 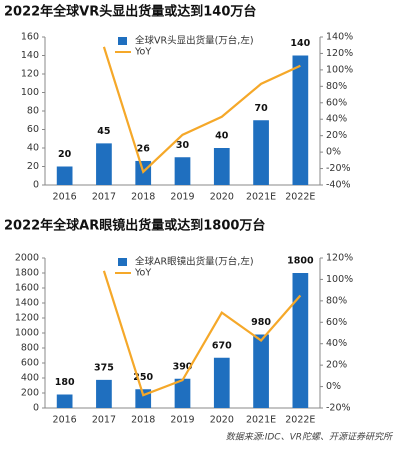 What do you see at coordinates (33, 111) in the screenshot?
I see `y-tick-label: 80` at bounding box center [33, 111].